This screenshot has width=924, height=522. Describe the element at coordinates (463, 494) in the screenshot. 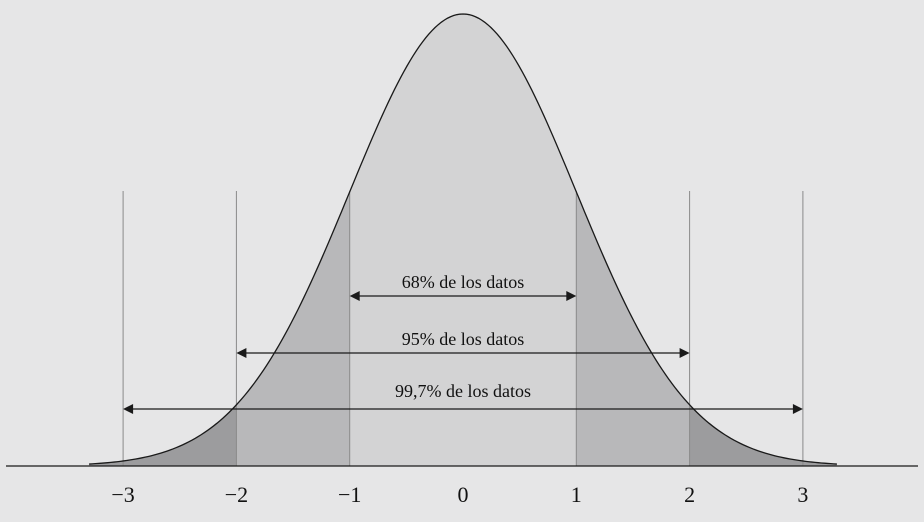

I see `x-tick-label: 0` at that location.